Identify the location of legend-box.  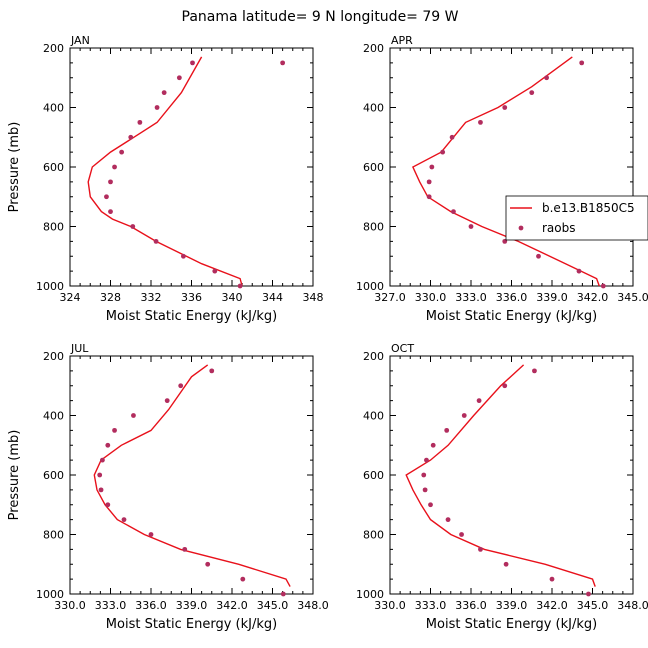
(576, 218).